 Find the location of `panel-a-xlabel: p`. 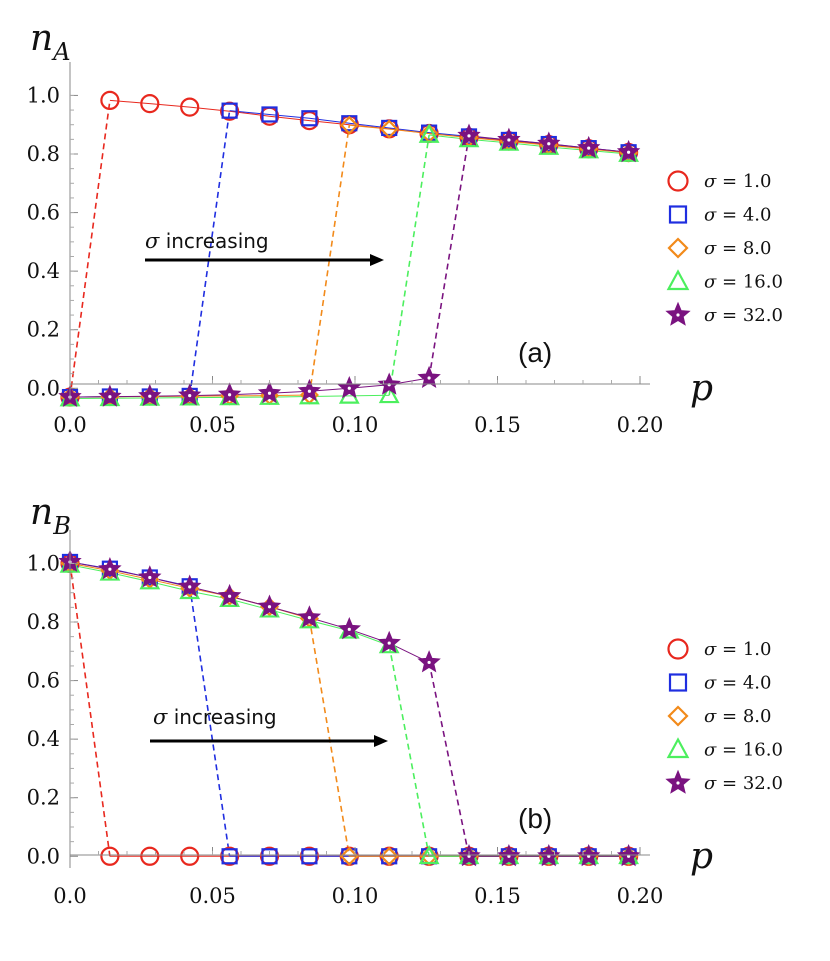

panel-a-xlabel: p is located at coordinates (701, 388).